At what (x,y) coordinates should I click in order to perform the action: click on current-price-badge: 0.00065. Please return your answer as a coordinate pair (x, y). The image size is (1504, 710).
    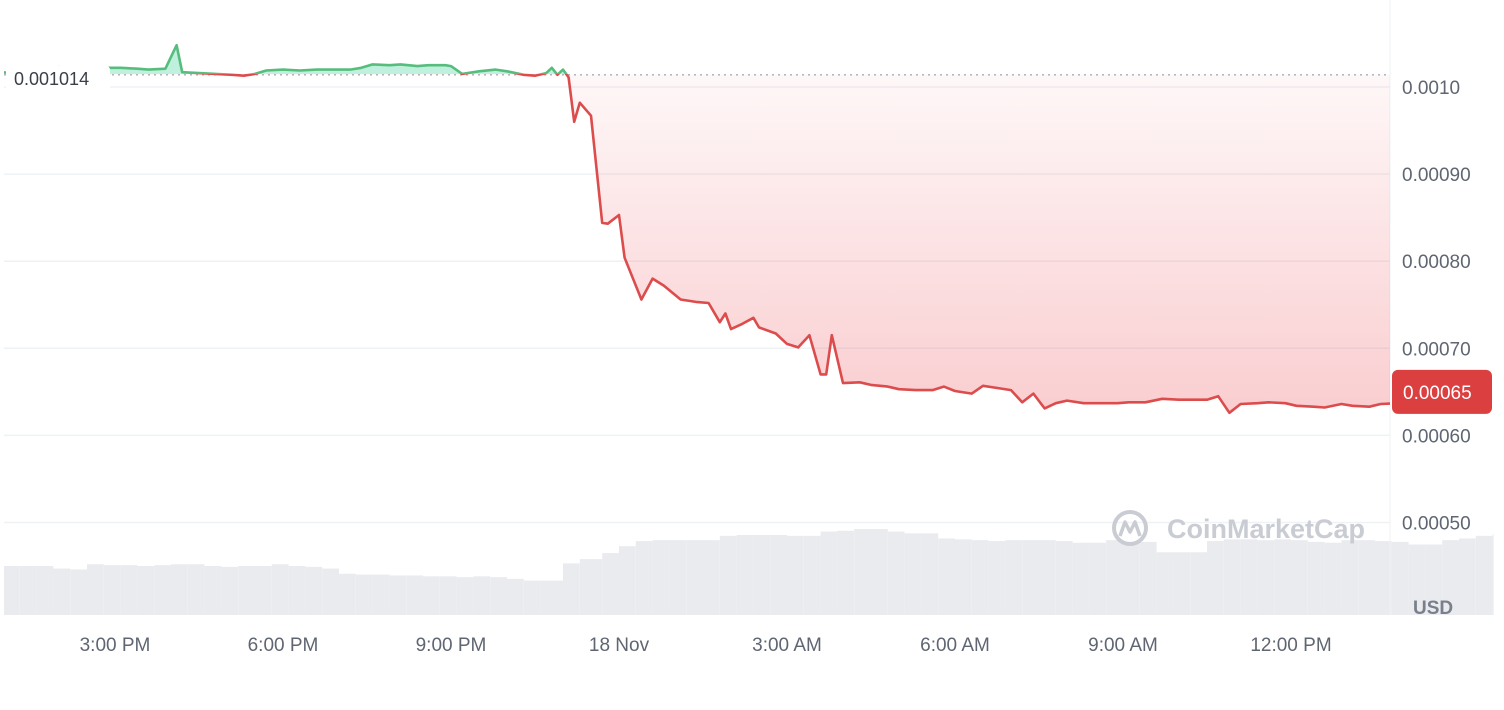
    Looking at the image, I should click on (1442, 391).